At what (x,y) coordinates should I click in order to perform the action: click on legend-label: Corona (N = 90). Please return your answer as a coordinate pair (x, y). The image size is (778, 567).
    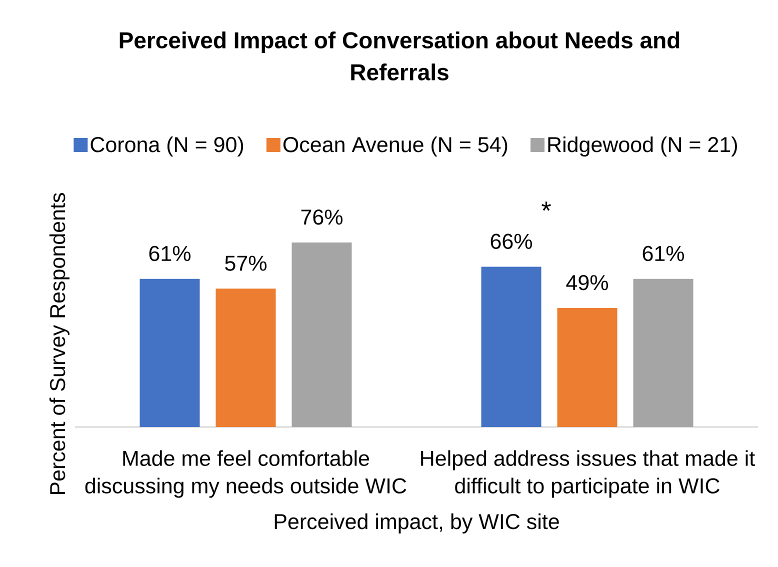
    Looking at the image, I should click on (167, 146).